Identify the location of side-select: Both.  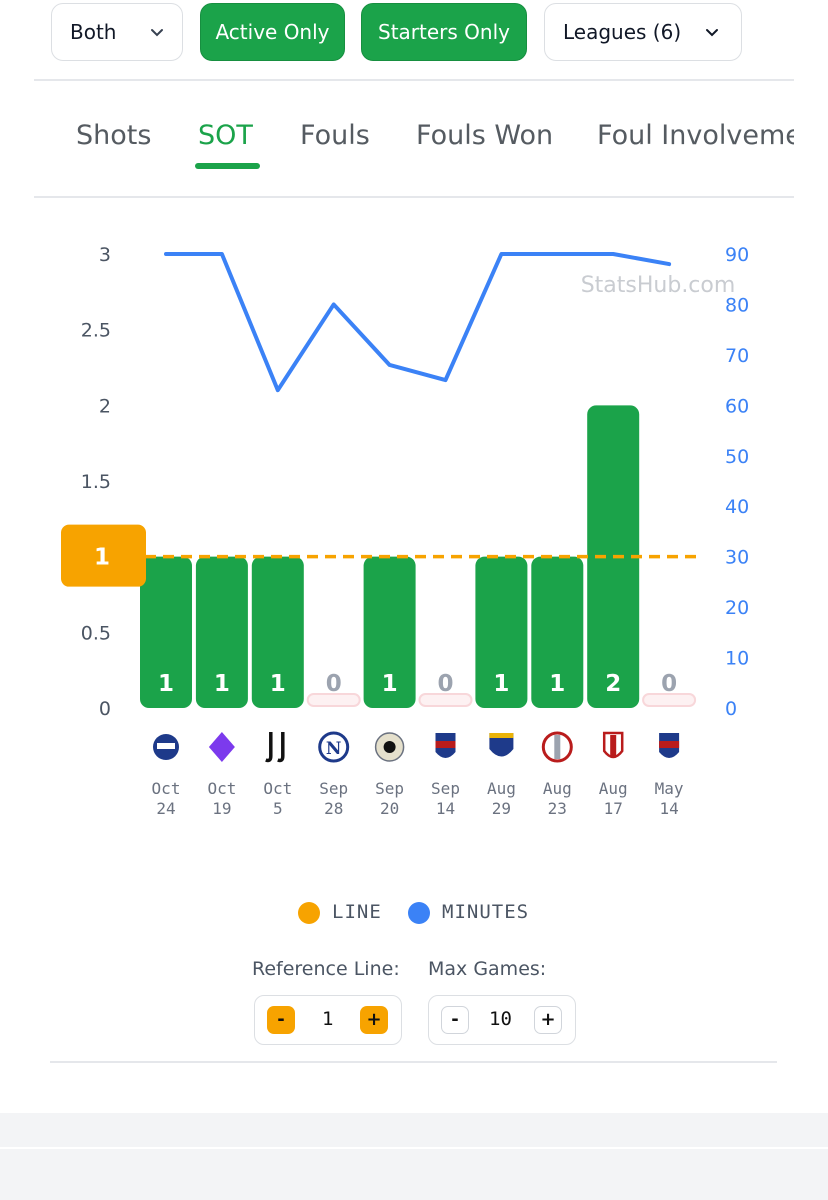
(117, 32).